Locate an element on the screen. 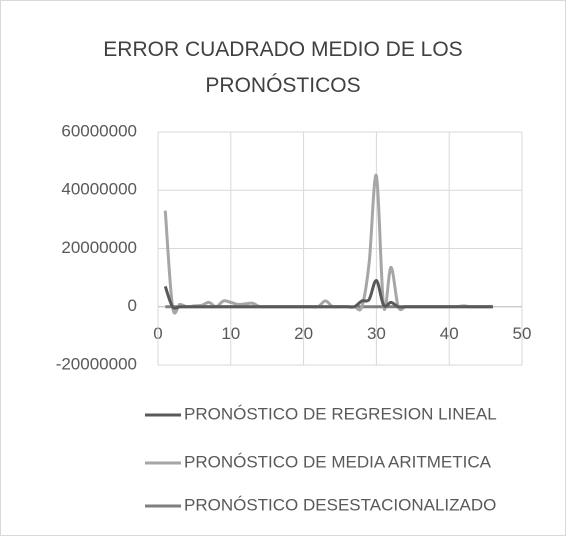 The height and width of the screenshot is (536, 566). y-tick-label: -20000000 is located at coordinates (96, 363).